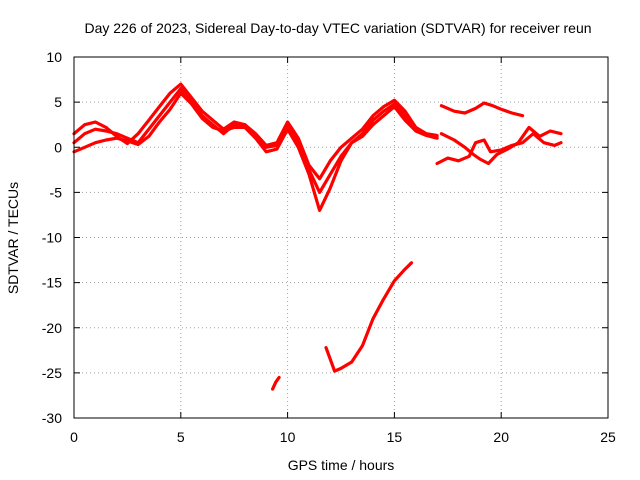 The height and width of the screenshot is (480, 640). I want to click on x-tick-label: 15, so click(395, 437).